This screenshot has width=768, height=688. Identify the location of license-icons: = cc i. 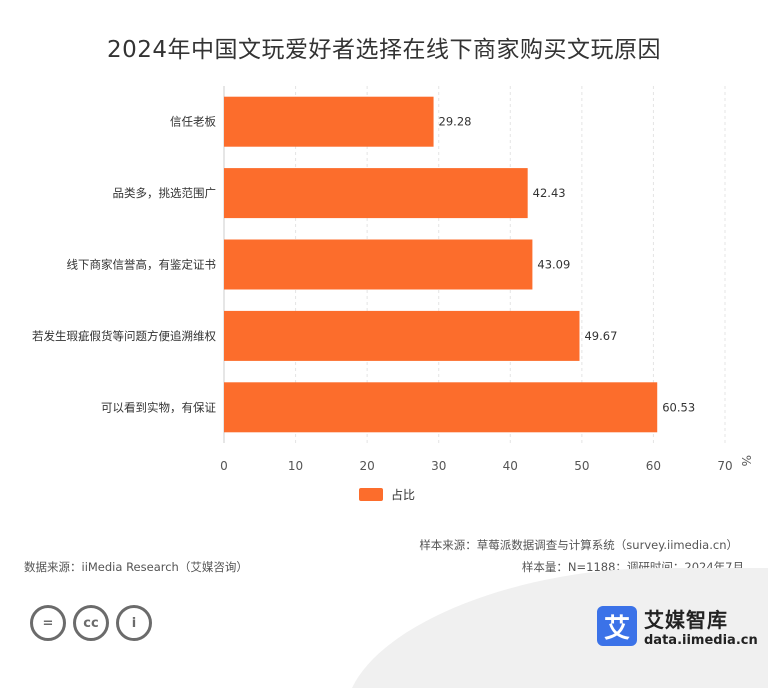
(91, 623).